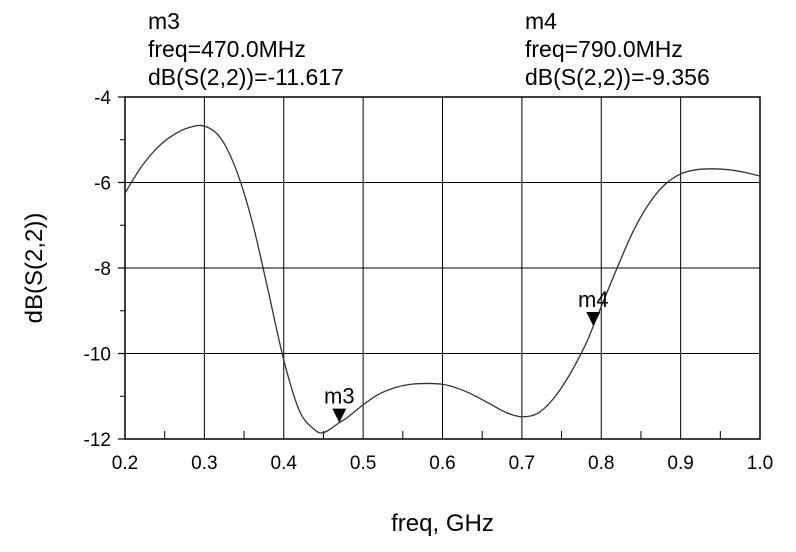  I want to click on x-tick-label: 0.2, so click(125, 463).